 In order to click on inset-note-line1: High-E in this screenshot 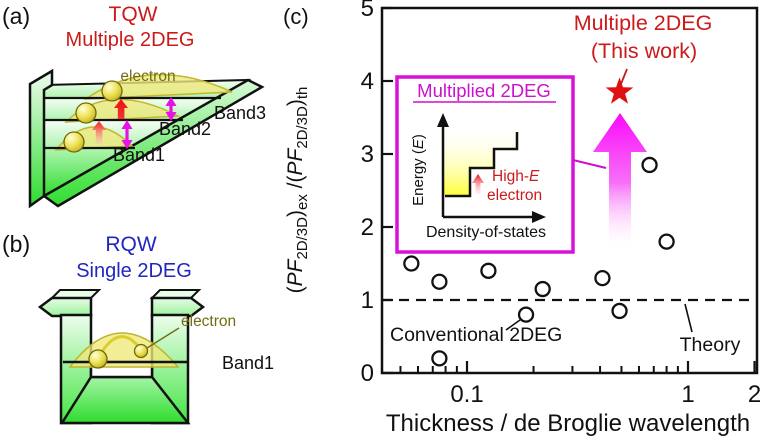, I will do `click(516, 176)`.